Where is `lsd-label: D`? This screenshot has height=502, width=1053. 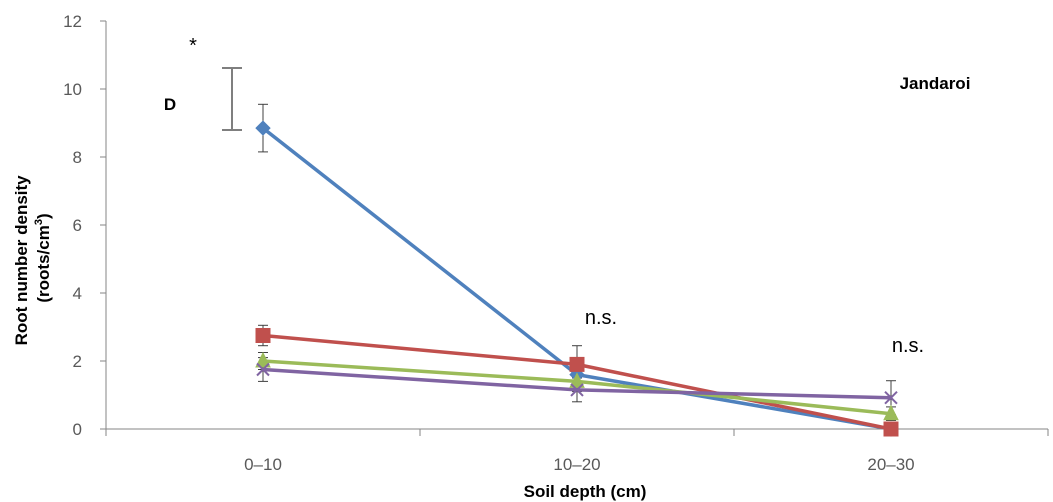
lsd-label: D is located at coordinates (170, 104).